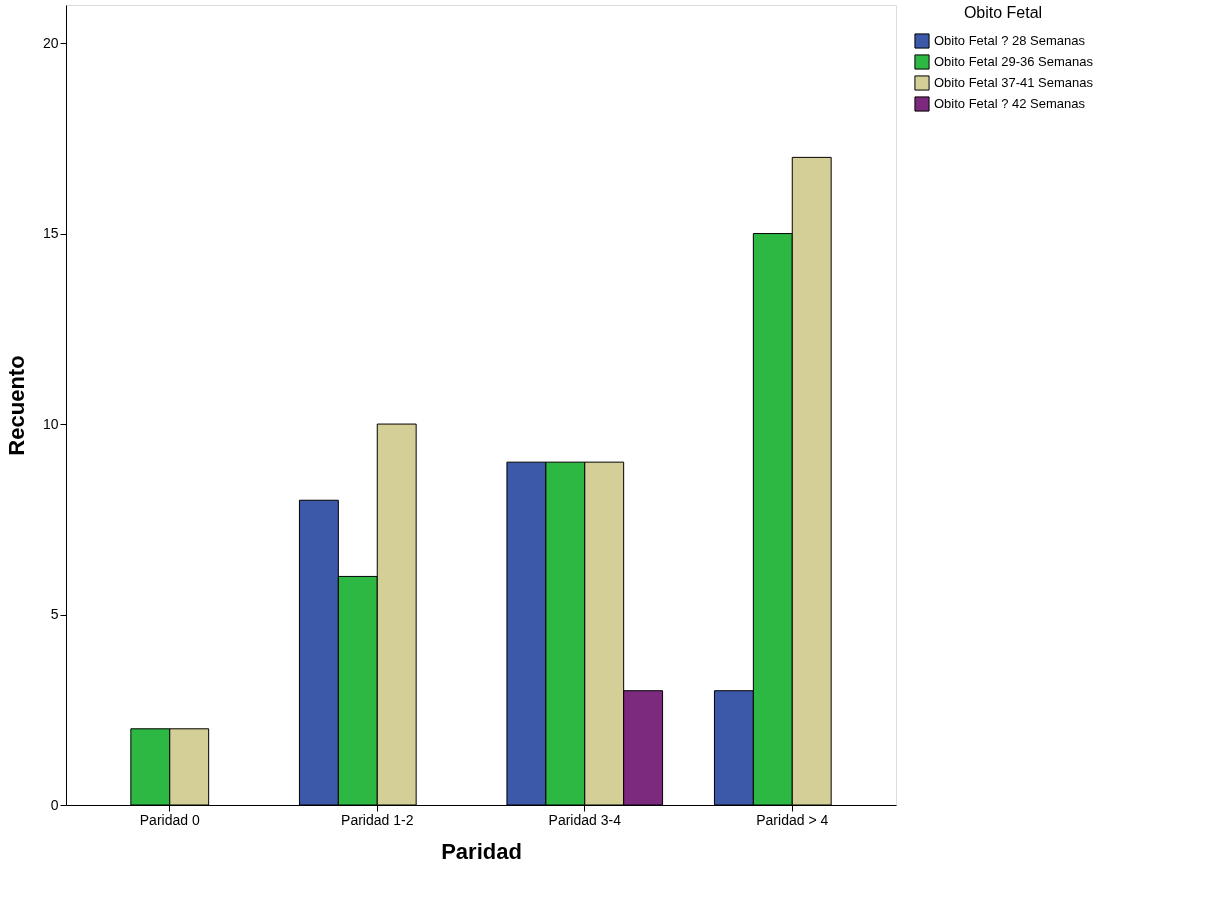 This screenshot has height=914, width=1227. I want to click on legend-label: Obito Fetal ? 28 Semanas, so click(1010, 40).